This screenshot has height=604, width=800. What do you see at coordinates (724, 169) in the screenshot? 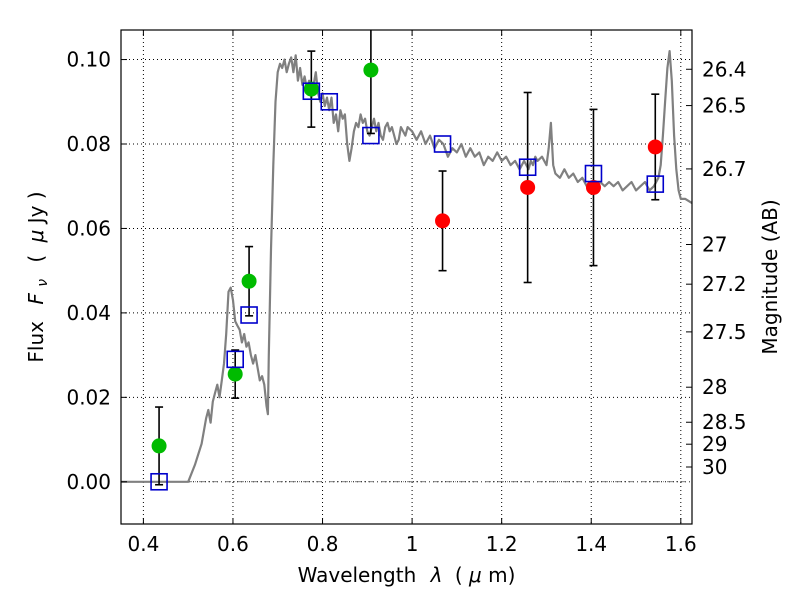
I see `right-tick-label: 26.7` at bounding box center [724, 169].